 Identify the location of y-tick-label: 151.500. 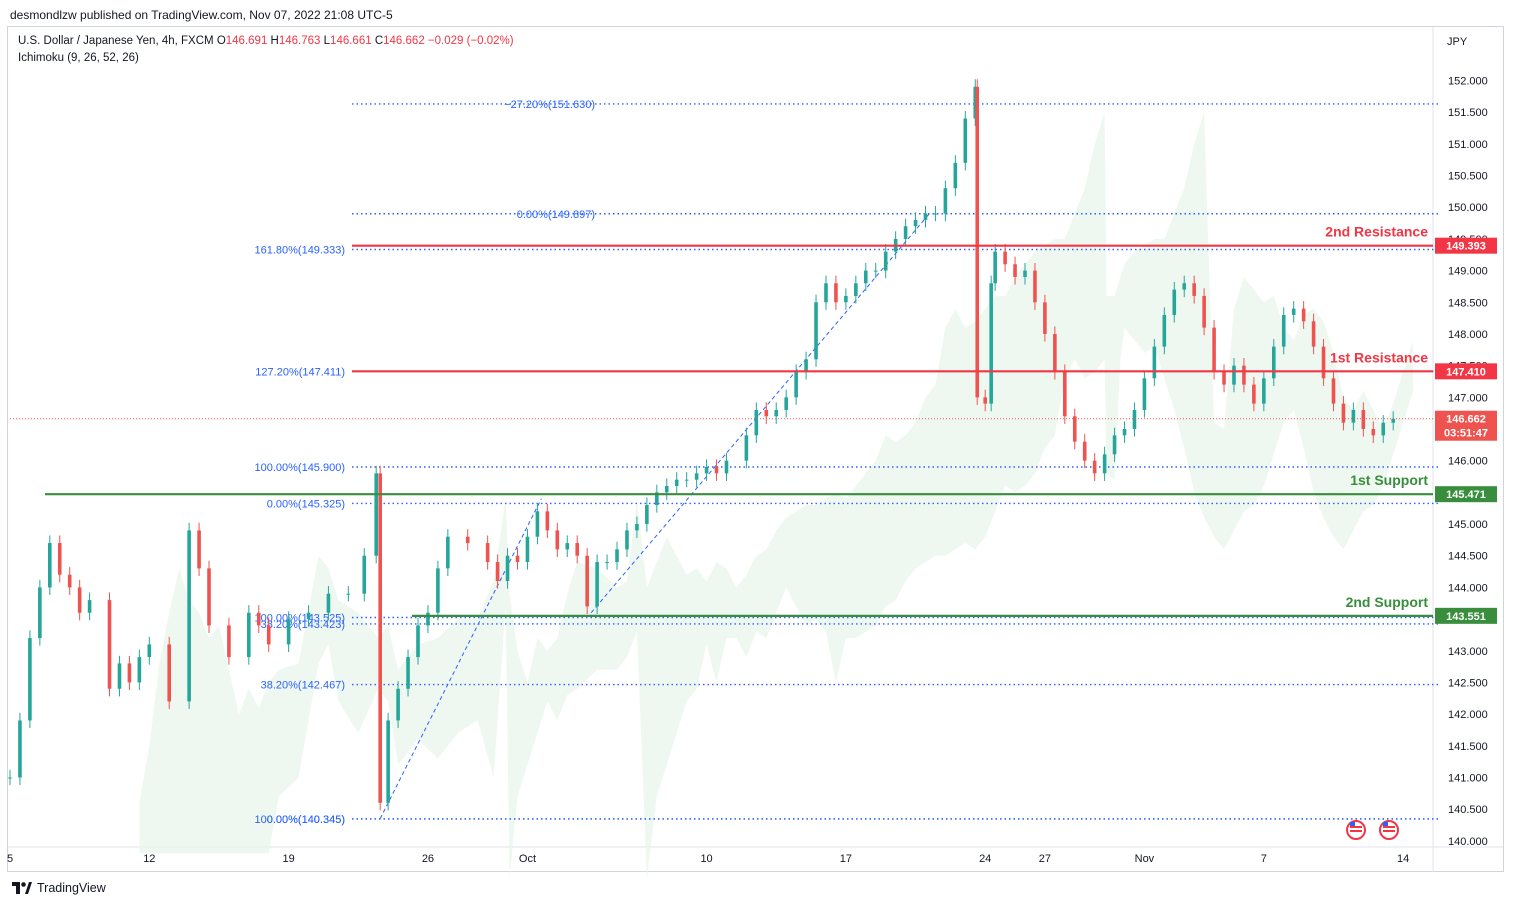
(1468, 113).